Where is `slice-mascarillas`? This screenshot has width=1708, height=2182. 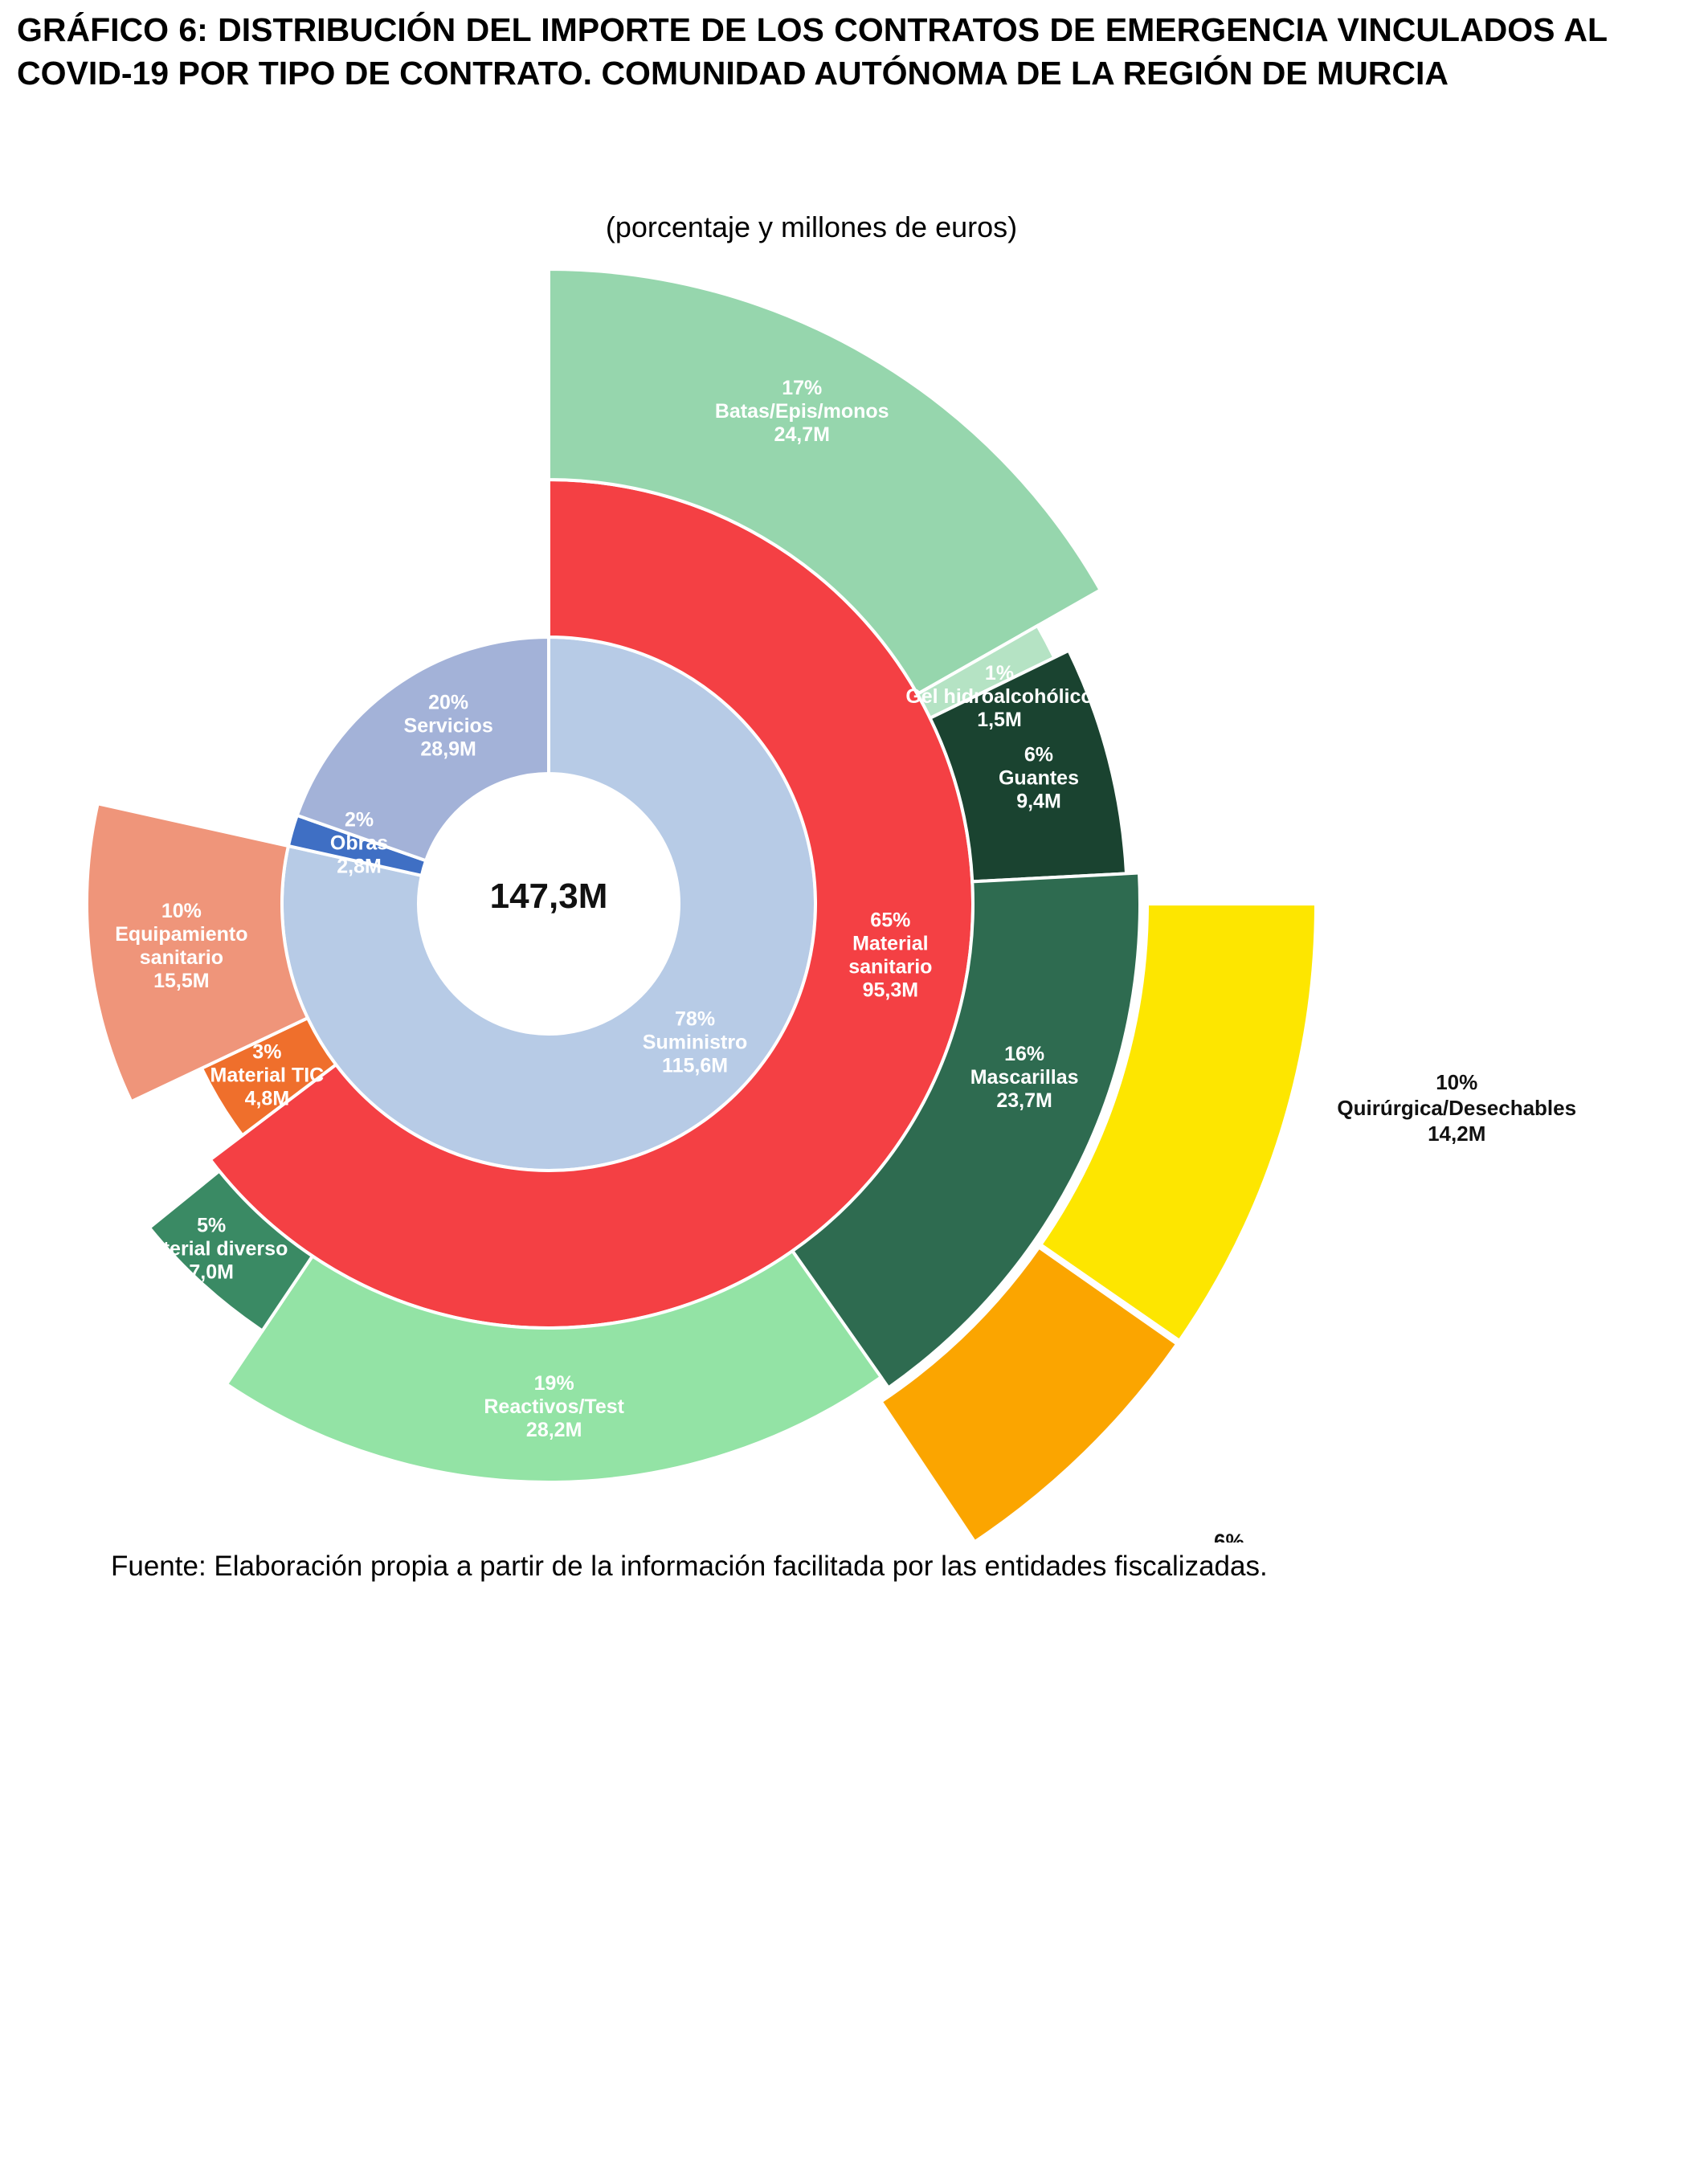 slice-mascarillas is located at coordinates (966, 1131).